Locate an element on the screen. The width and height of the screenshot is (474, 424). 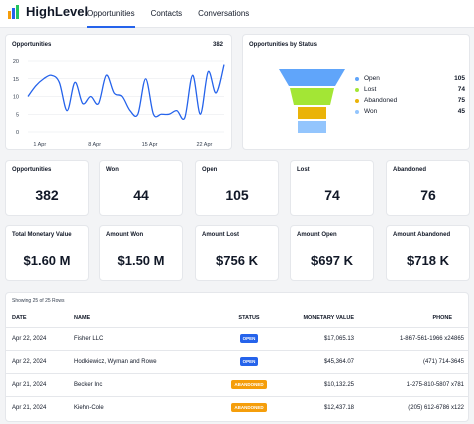
cell-name: Fisher LLC is located at coordinates (139, 338).